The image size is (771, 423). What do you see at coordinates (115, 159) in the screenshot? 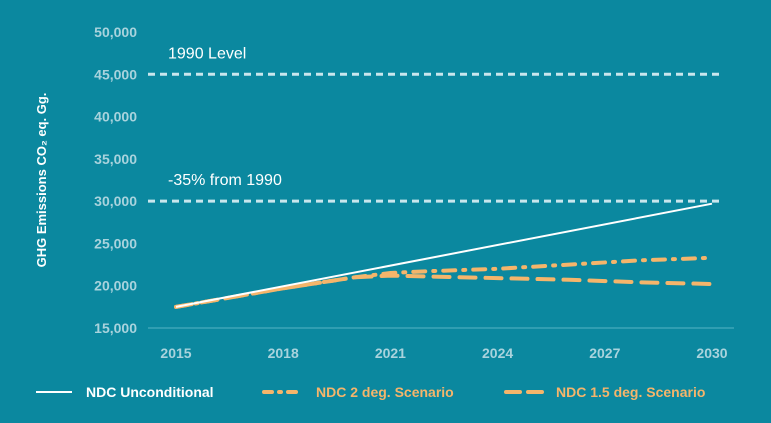
I see `y-tick-label: 35,000` at bounding box center [115, 159].